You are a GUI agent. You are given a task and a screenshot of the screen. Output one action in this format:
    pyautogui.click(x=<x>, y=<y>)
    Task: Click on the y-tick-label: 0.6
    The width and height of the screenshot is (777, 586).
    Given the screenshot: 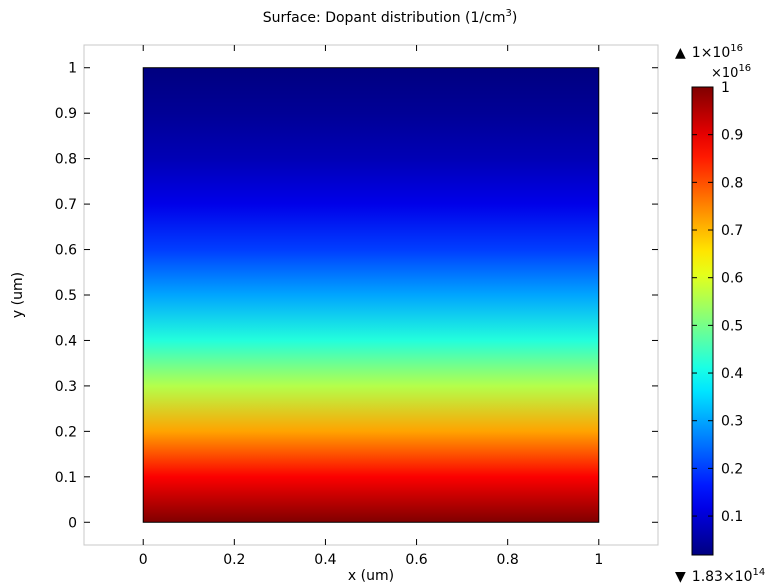 What is the action you would take?
    pyautogui.click(x=66, y=251)
    